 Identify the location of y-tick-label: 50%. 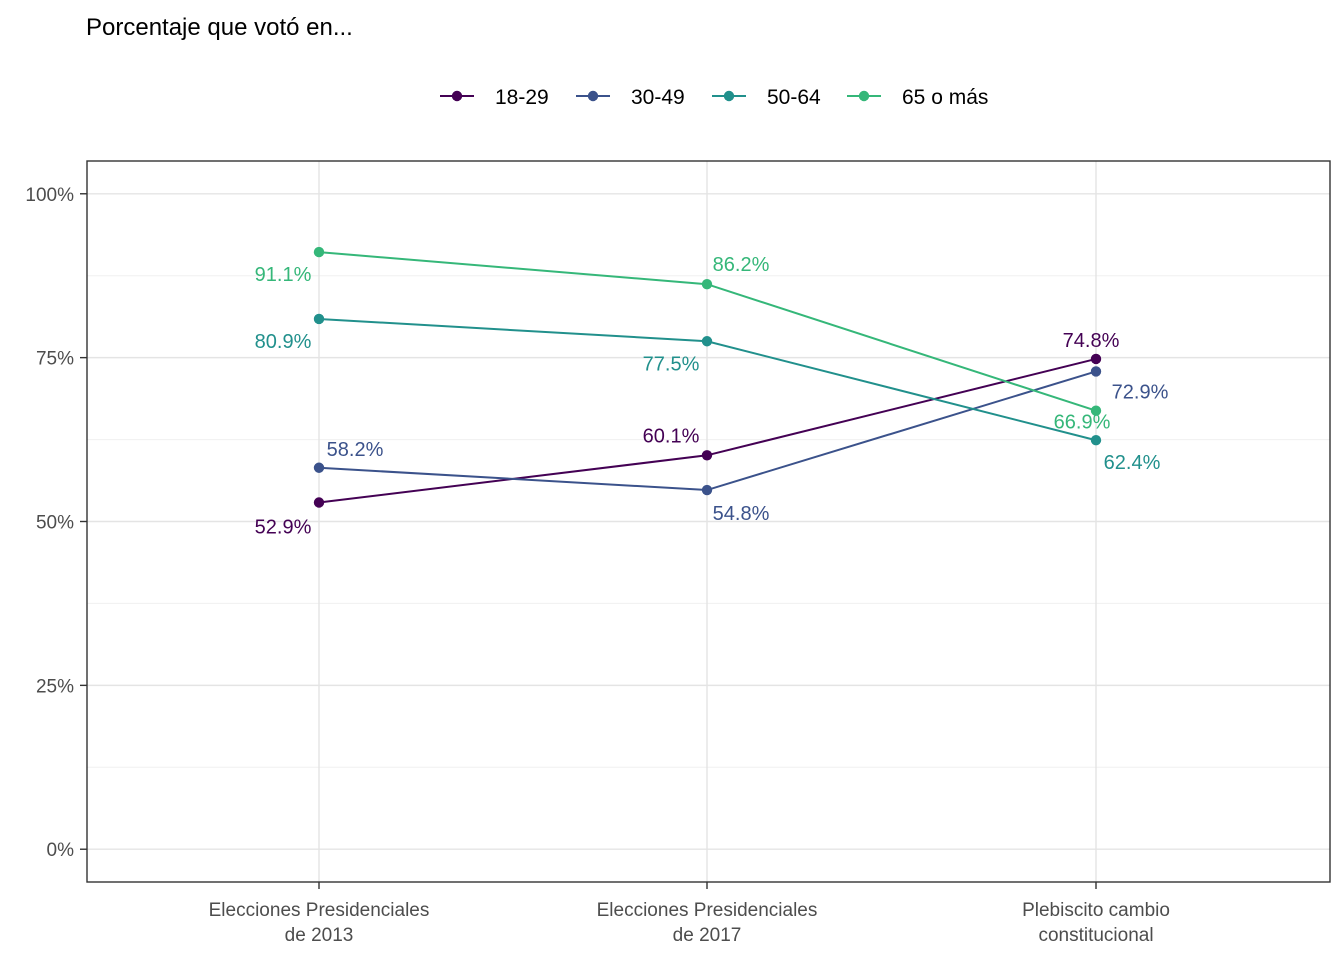
(55, 523).